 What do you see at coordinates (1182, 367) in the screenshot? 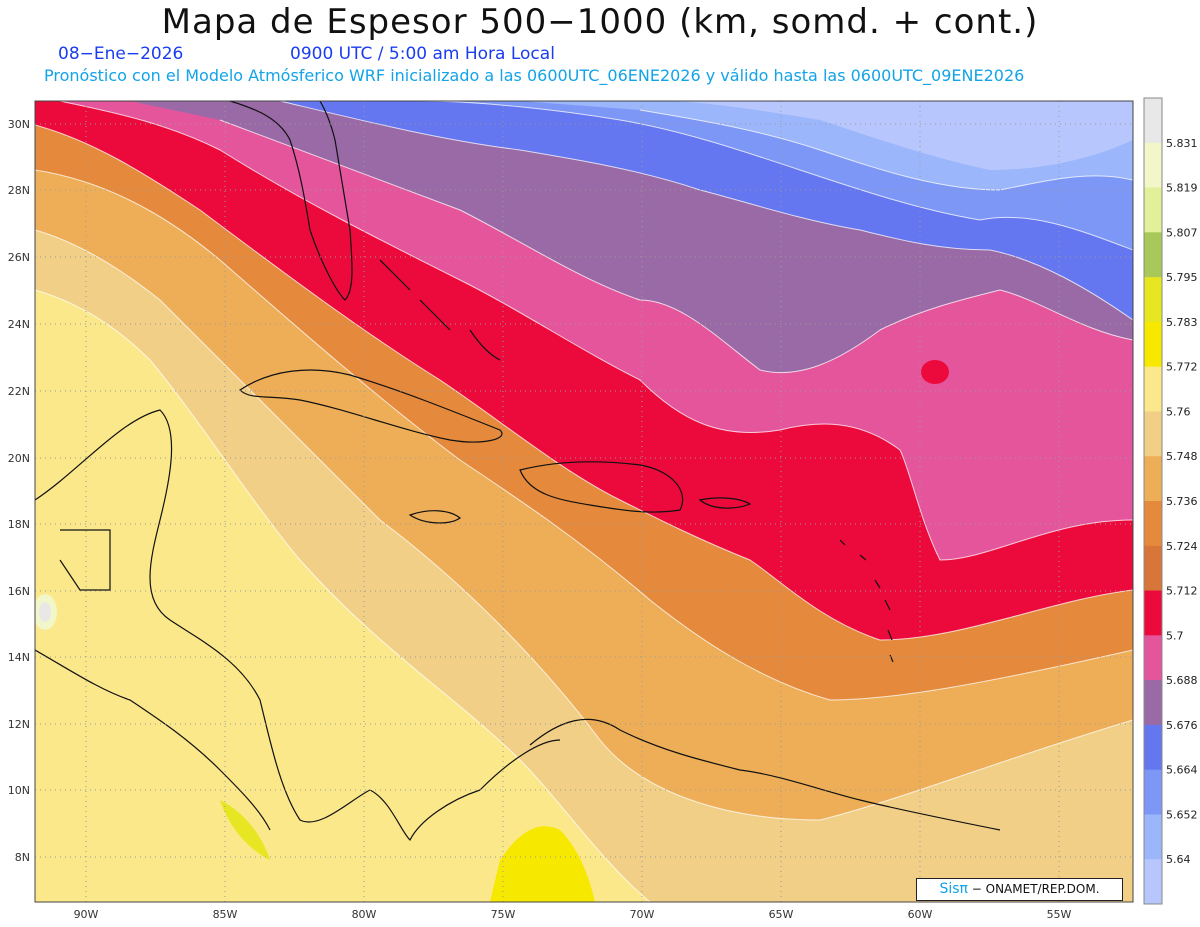
I see `colorbar-label: 5.772` at bounding box center [1182, 367].